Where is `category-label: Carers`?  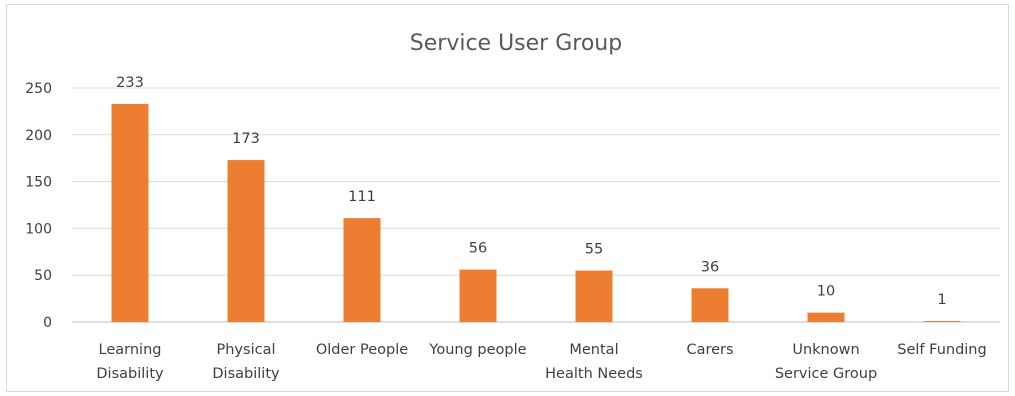
category-label: Carers is located at coordinates (709, 350).